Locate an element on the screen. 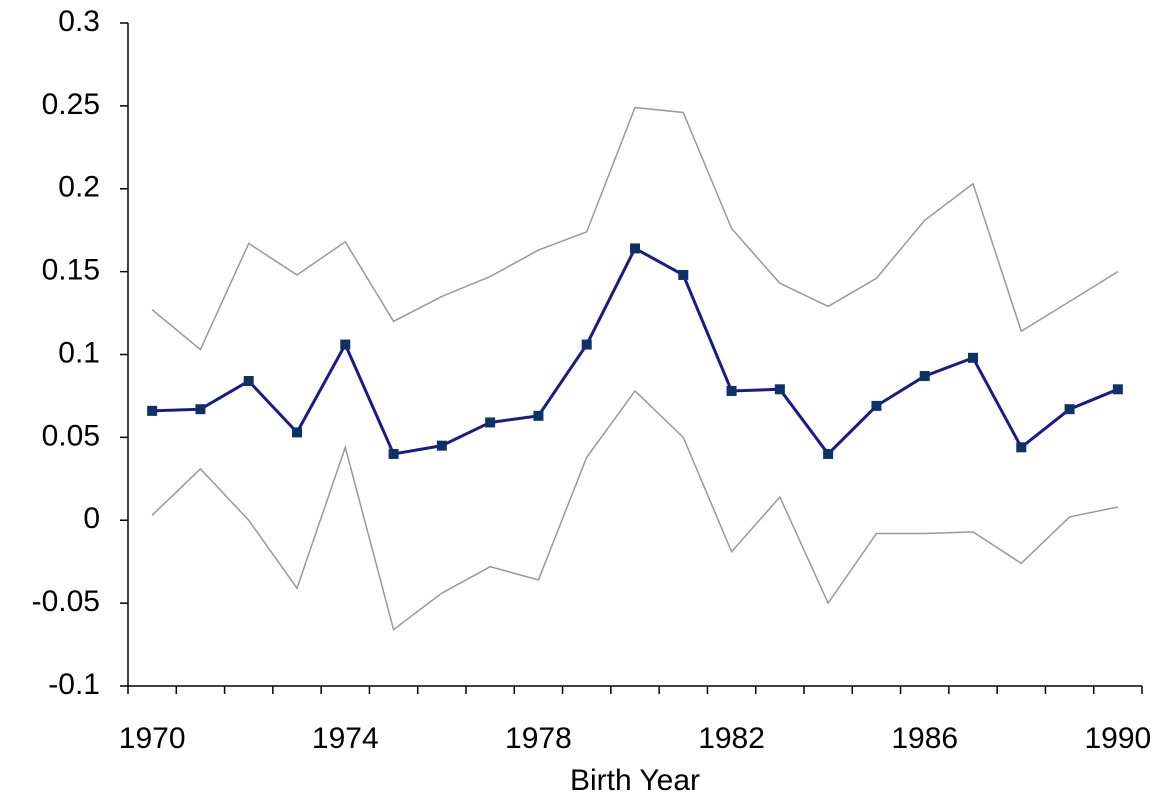 This screenshot has width=1164, height=806. x-tick-label: 1974 is located at coordinates (345, 738).